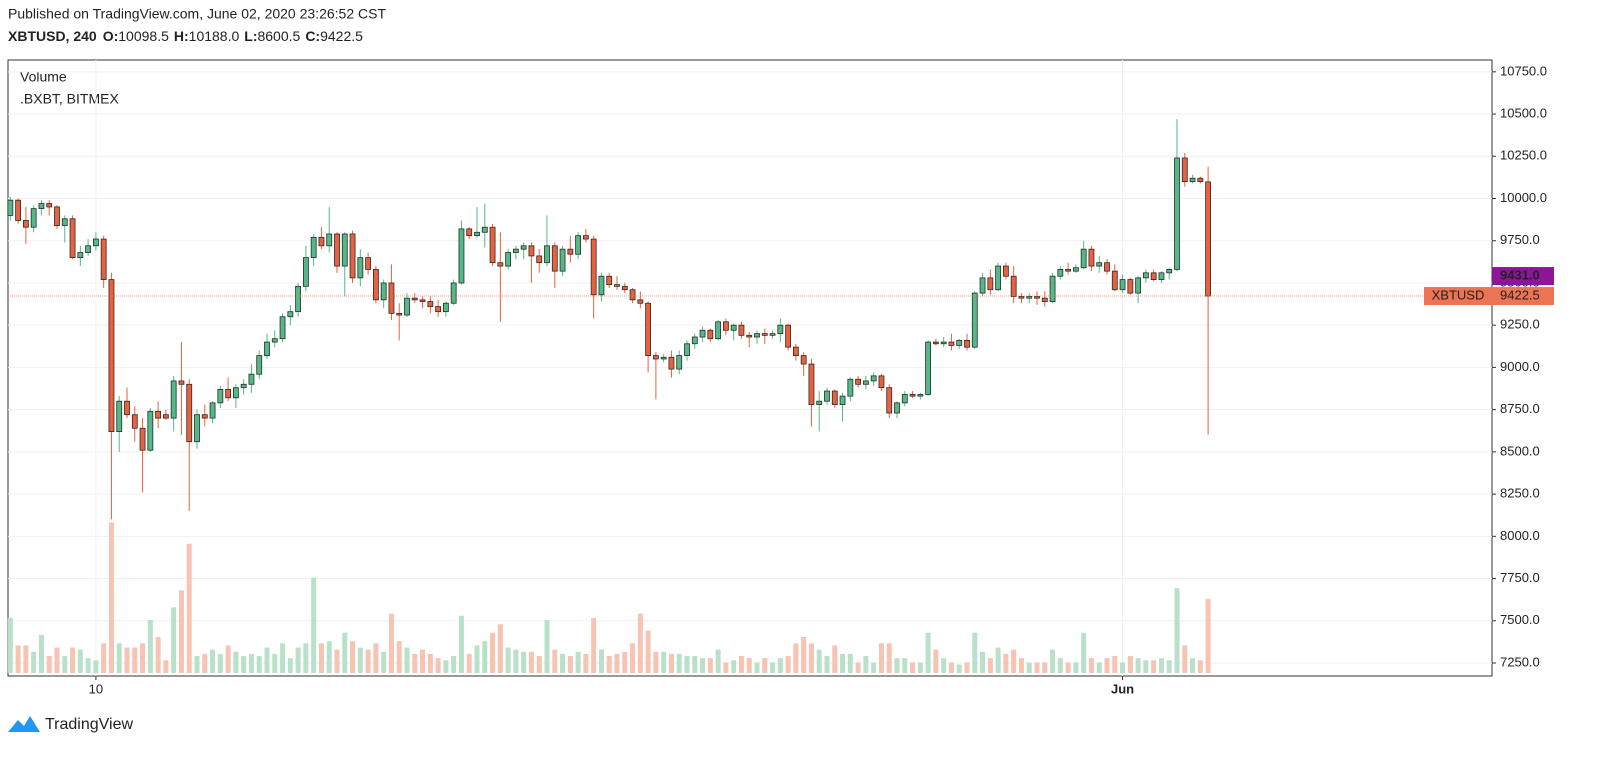  What do you see at coordinates (1520, 535) in the screenshot?
I see `y-tick-label: 8000.0` at bounding box center [1520, 535].